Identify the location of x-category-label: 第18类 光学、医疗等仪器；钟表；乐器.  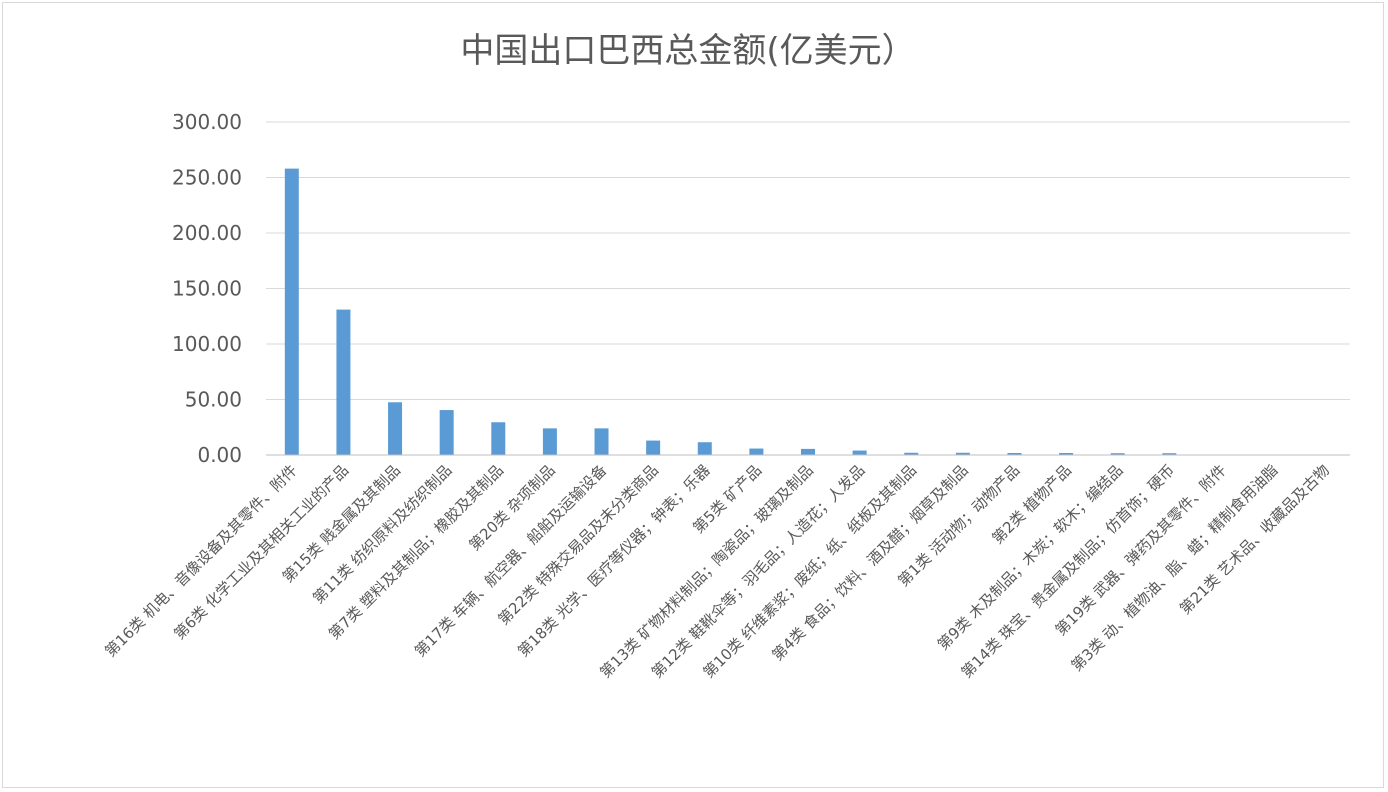
(613, 560).